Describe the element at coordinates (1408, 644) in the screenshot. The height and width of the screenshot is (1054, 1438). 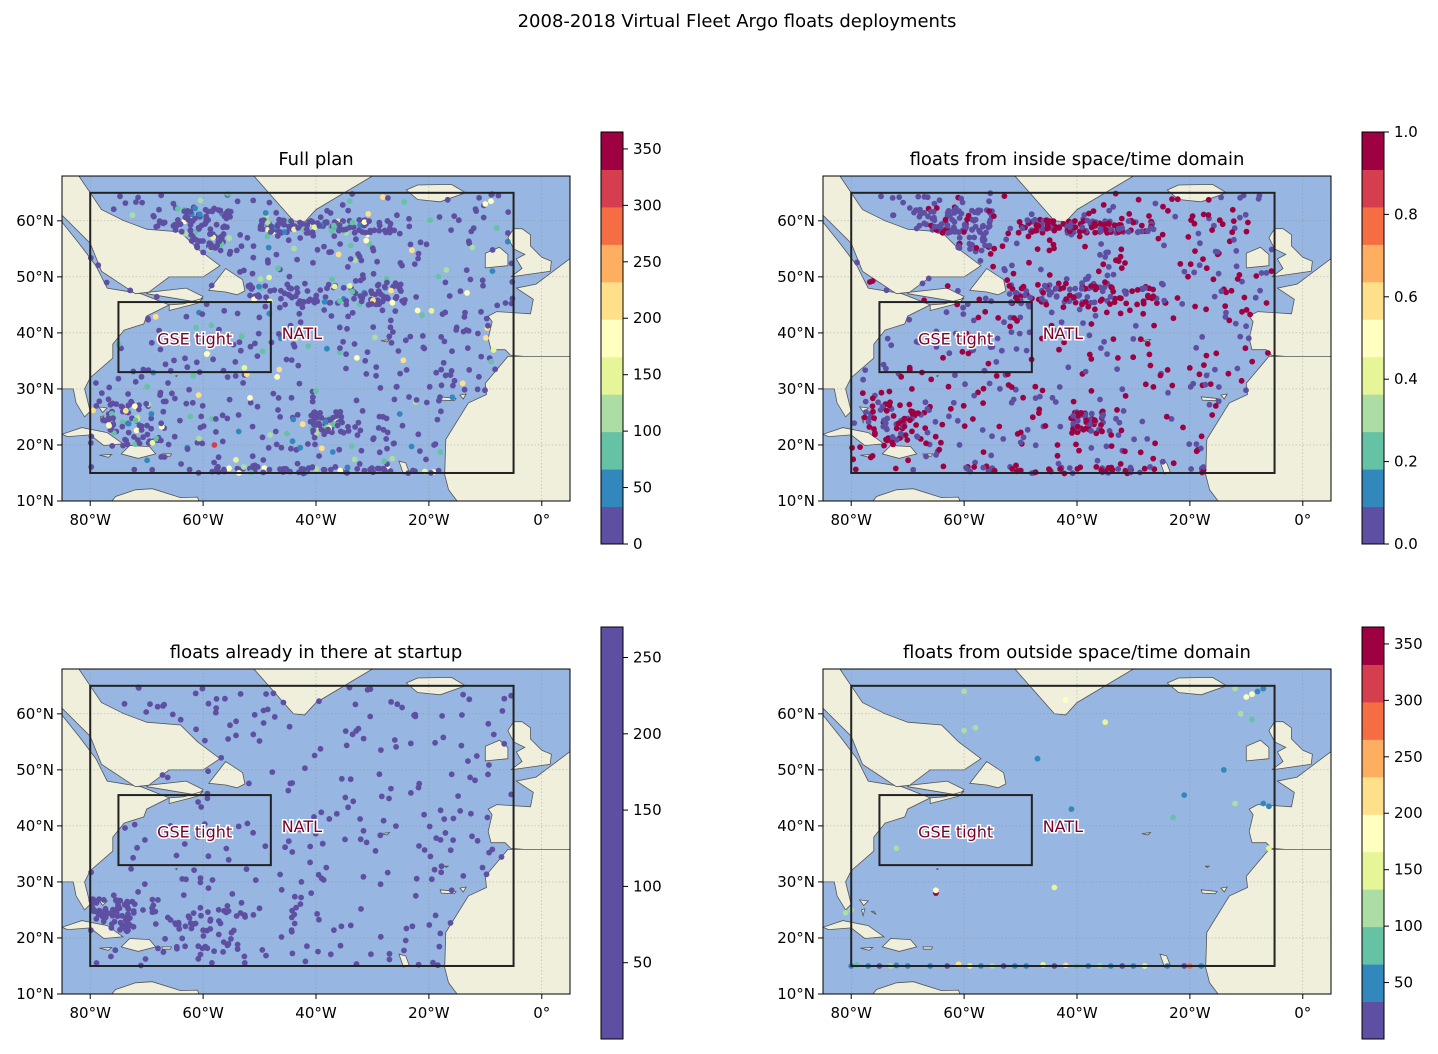
I see `colorbar-tick-label: 350` at that location.